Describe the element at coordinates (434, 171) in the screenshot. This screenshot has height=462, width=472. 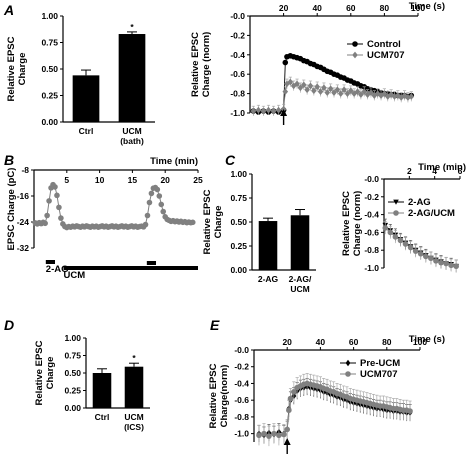
I see `plot-c-line-xtick-label: 4` at that location.